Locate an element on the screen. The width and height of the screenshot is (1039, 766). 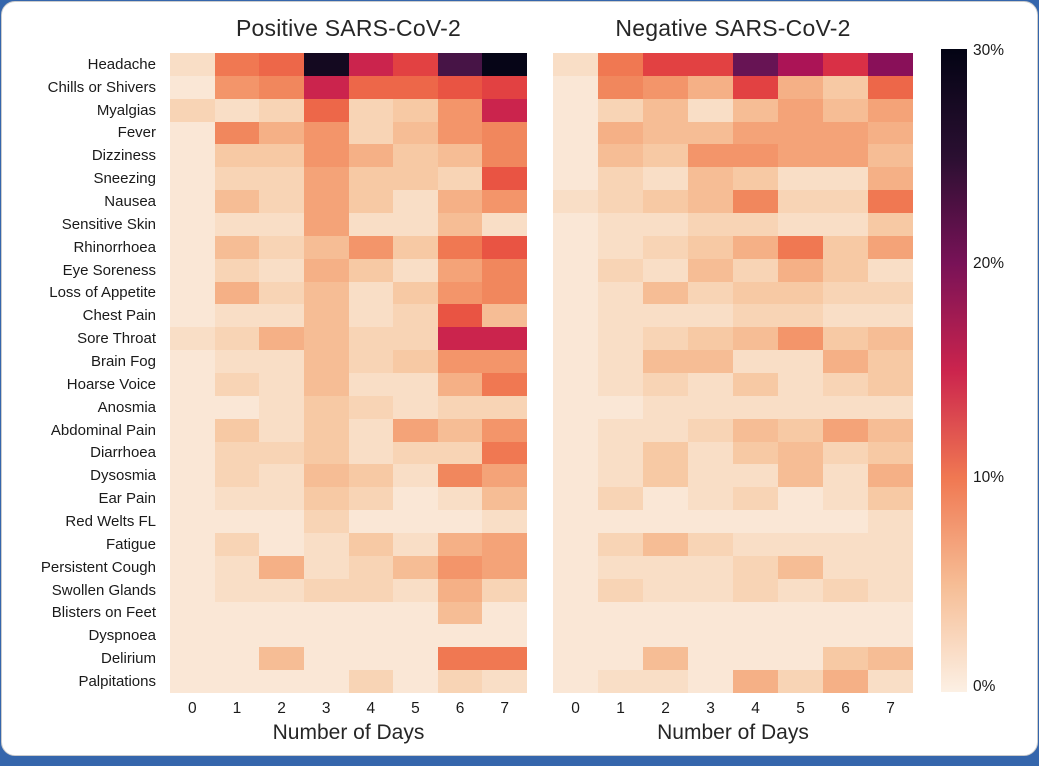
y-axis-label: Diarrhoea is located at coordinates (123, 453).